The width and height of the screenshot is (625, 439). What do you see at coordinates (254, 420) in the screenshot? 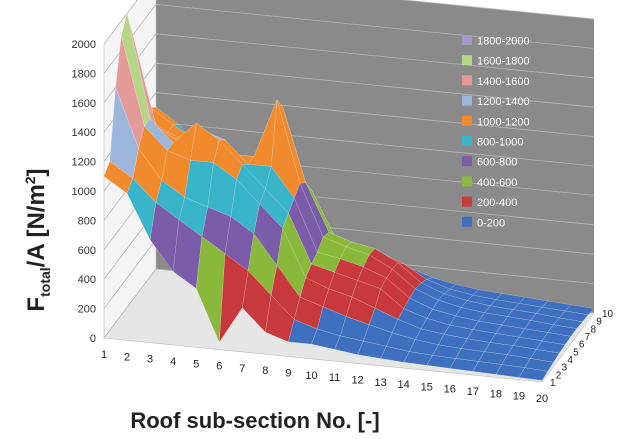
I see `x-axis-title: Roof sub-section No. [-]` at bounding box center [254, 420].